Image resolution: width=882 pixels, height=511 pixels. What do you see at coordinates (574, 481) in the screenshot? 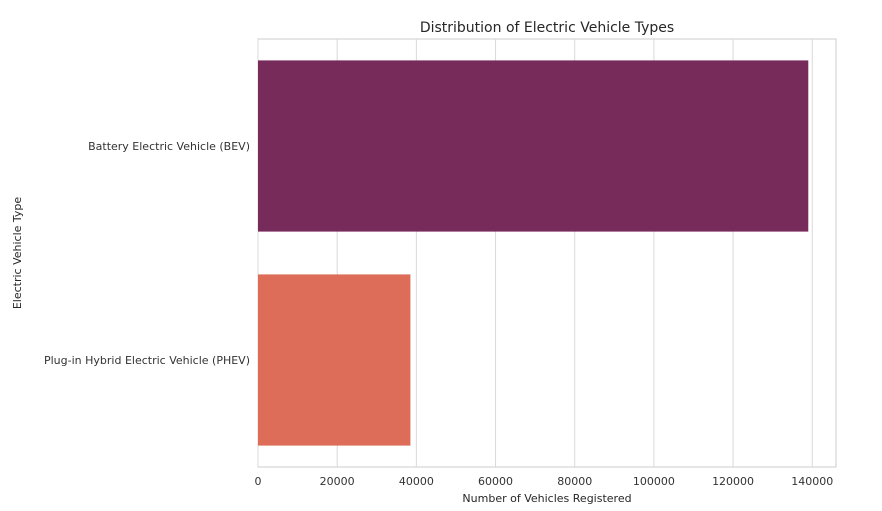
I see `x-tick-label: 80000` at bounding box center [574, 481].